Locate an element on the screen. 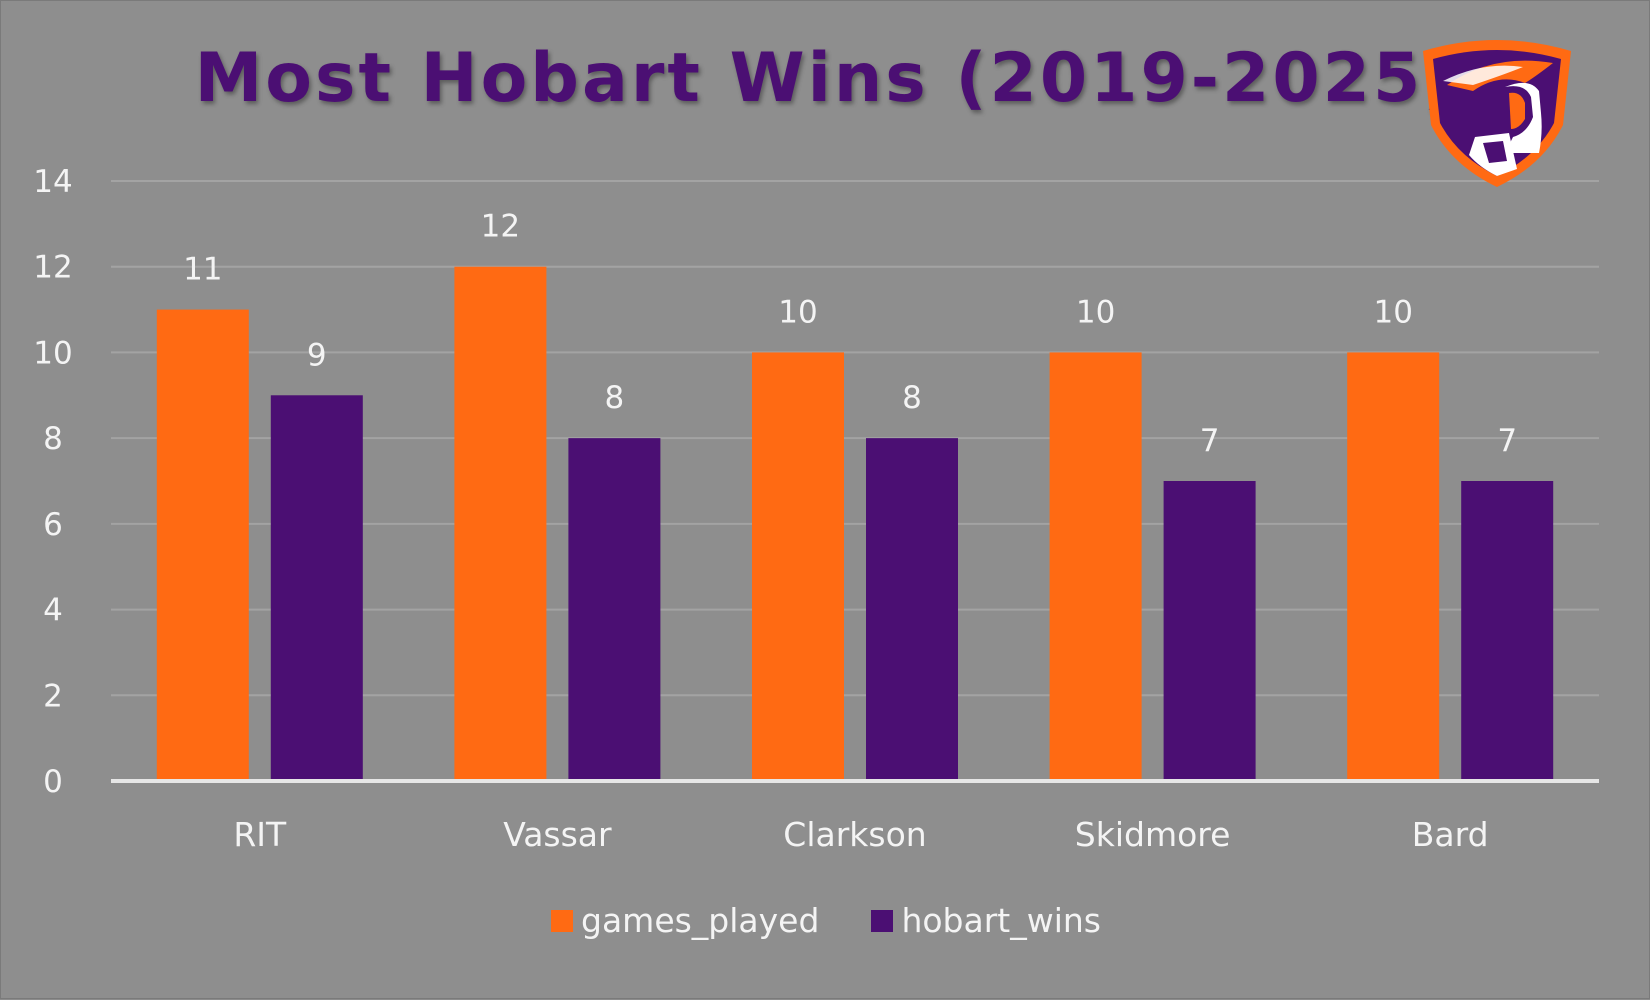  bar-hobart_wins-rit is located at coordinates (316, 588).